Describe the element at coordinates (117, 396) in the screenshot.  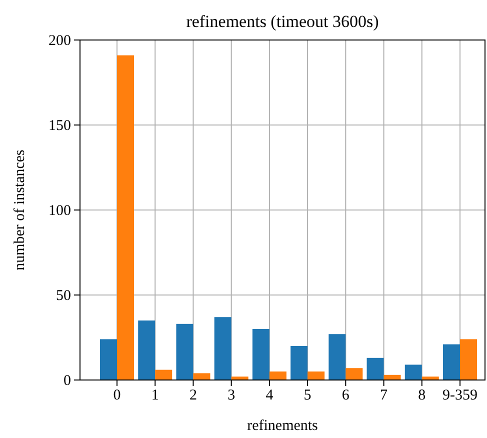
I see `x-tick-label: 0` at that location.